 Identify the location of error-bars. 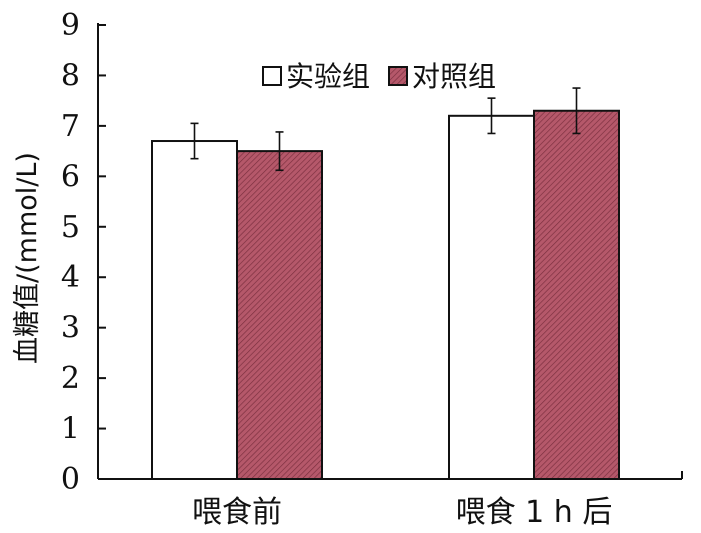
(385, 129).